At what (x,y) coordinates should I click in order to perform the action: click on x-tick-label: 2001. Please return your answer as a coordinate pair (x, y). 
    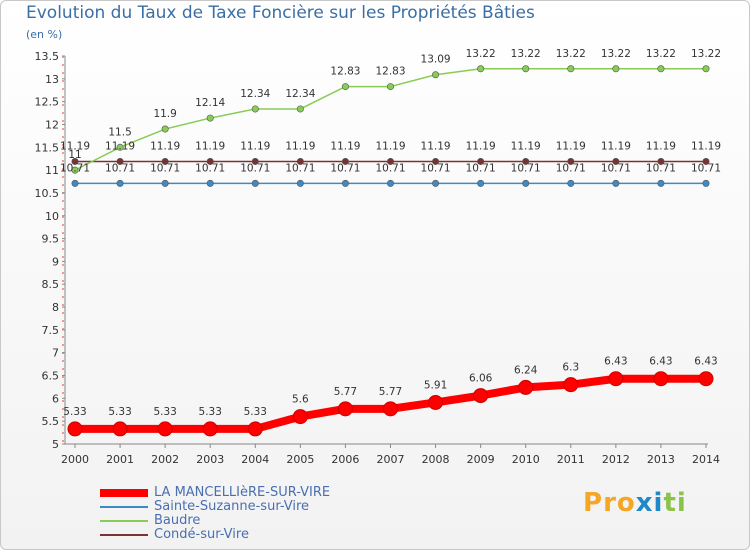
    Looking at the image, I should click on (120, 459).